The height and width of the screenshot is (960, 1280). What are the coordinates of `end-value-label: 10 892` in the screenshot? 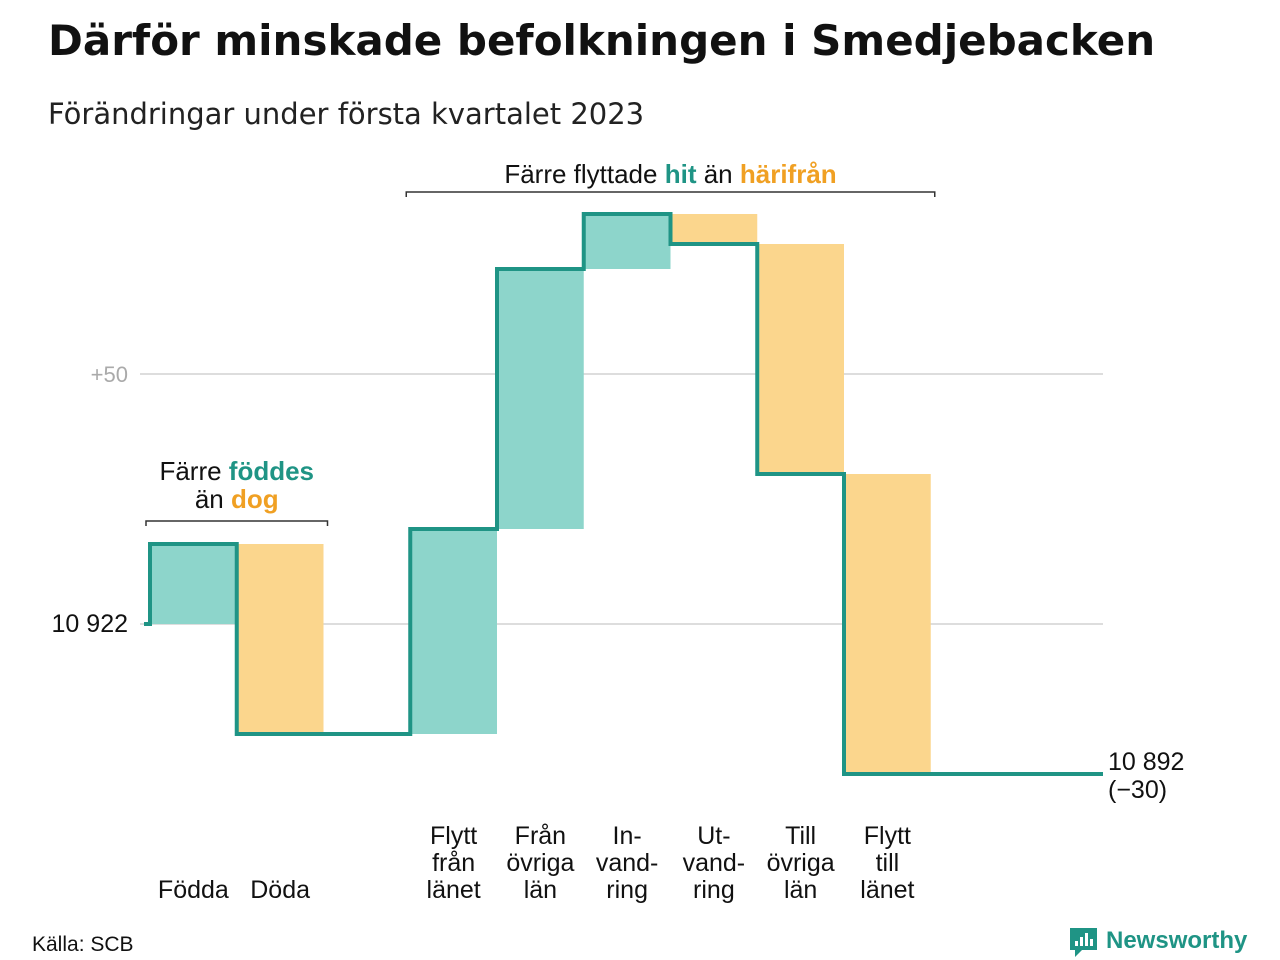 It's located at (1146, 762).